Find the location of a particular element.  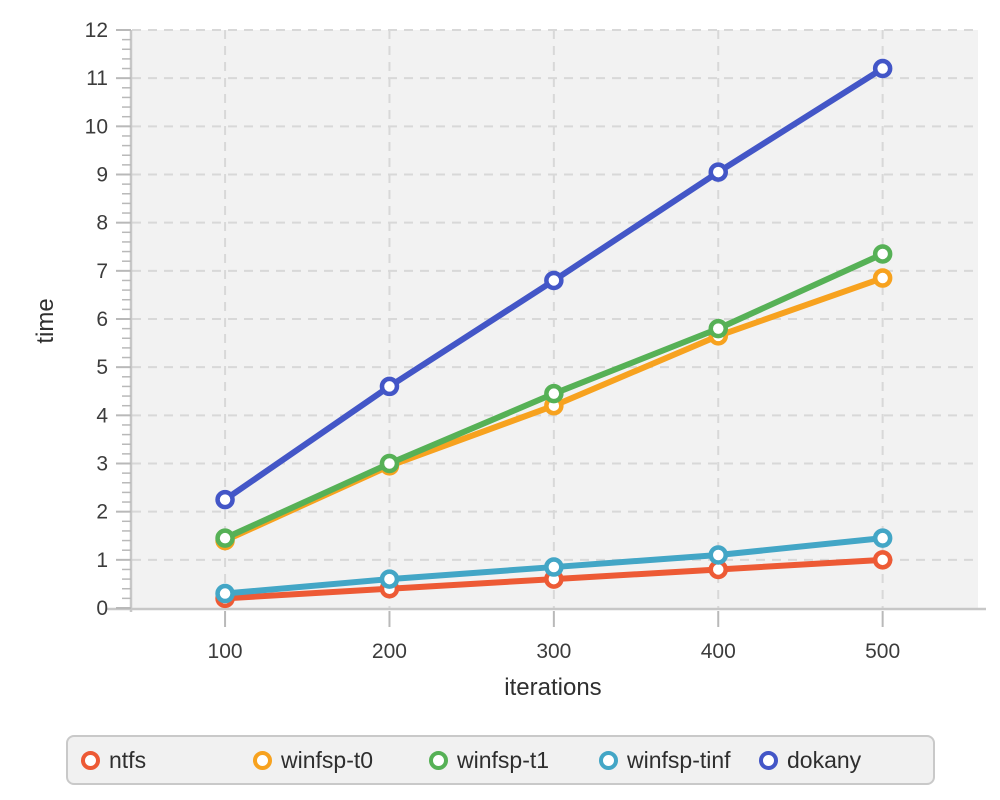

legend-item-winfsp-tinf: winfsp-tinf is located at coordinates (679, 760).